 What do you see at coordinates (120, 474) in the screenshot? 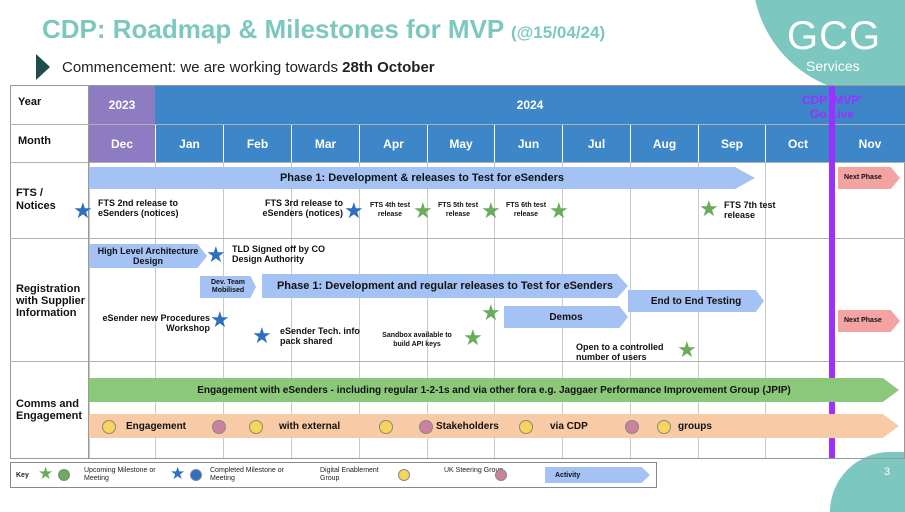
I see `legend-upcoming: Upcoming Milestone or Meeting` at bounding box center [120, 474].